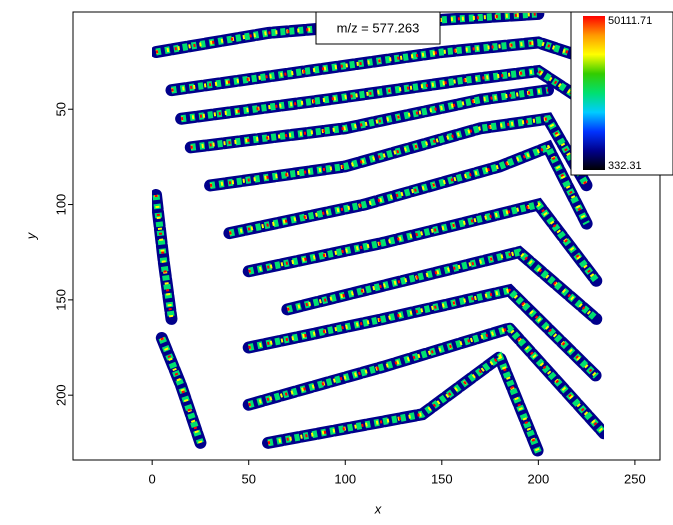  I want to click on annotation-box, so click(378, 28).